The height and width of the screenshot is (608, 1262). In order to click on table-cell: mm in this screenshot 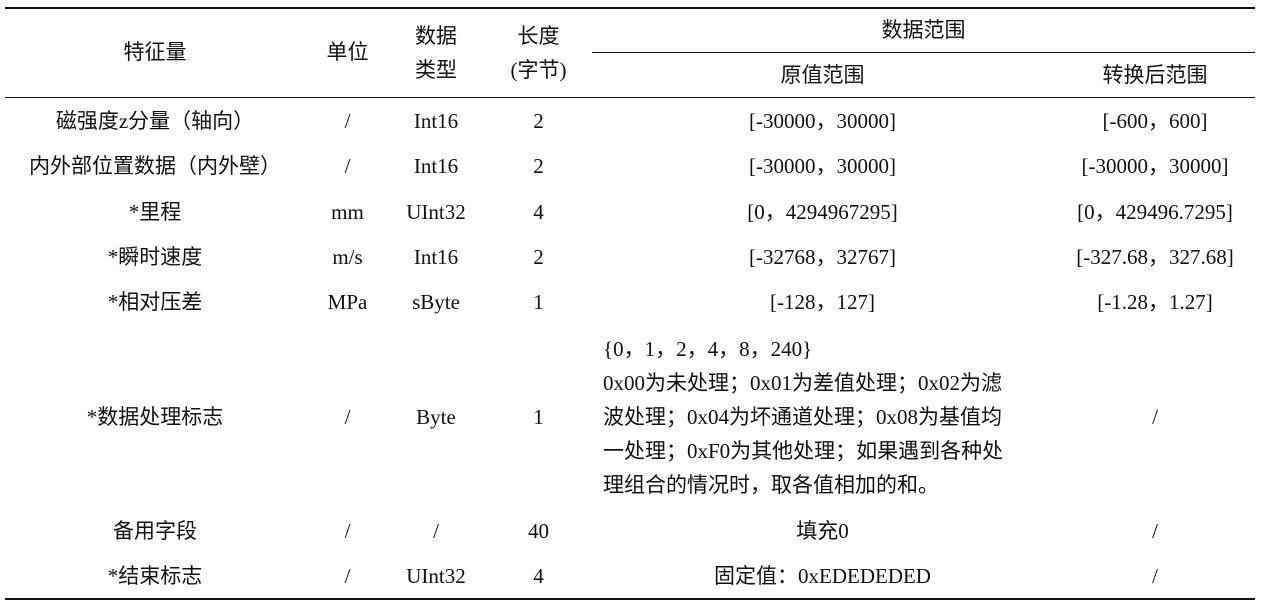, I will do `click(347, 212)`.